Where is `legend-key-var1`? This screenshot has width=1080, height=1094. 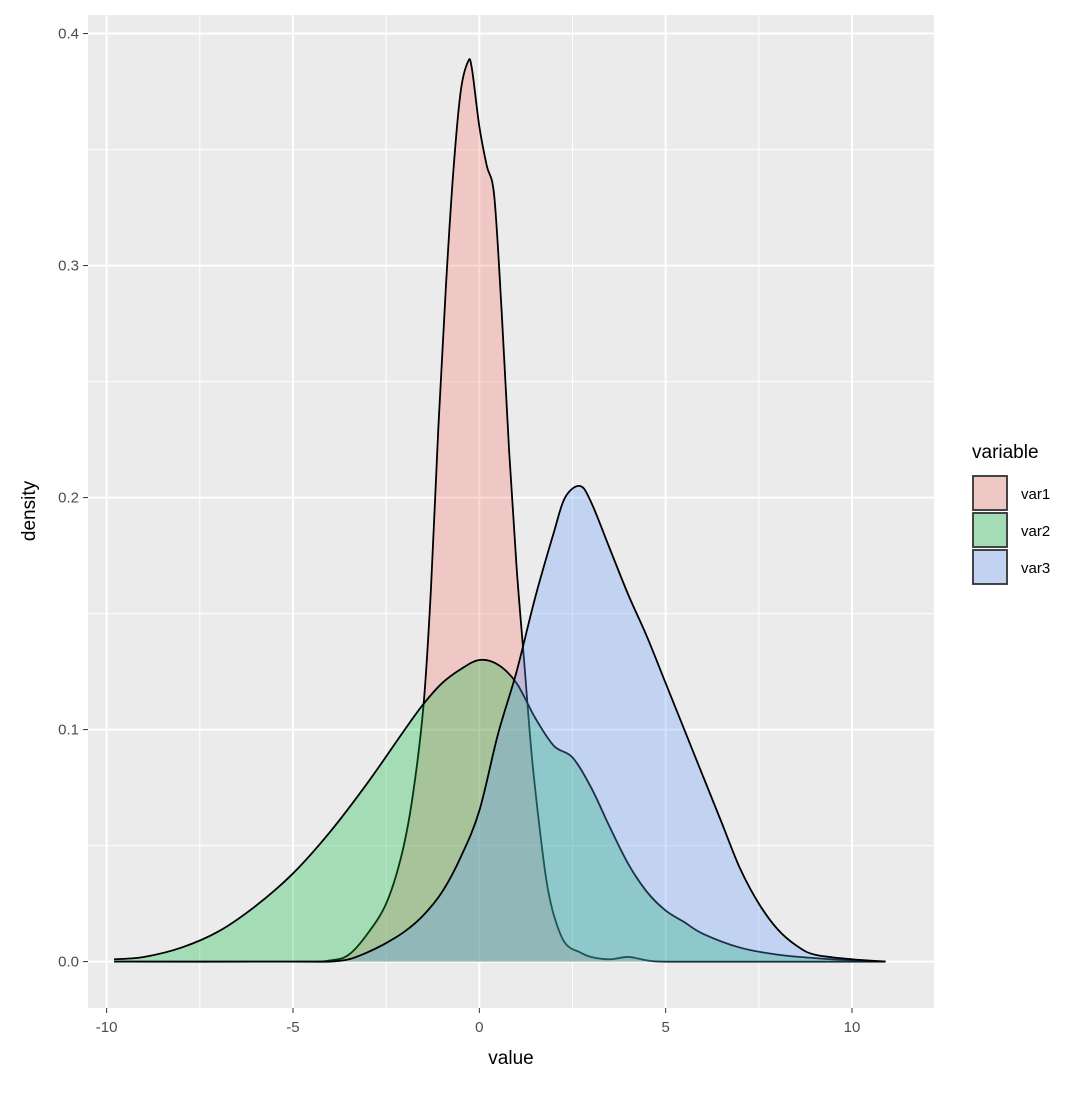 legend-key-var1 is located at coordinates (990, 493).